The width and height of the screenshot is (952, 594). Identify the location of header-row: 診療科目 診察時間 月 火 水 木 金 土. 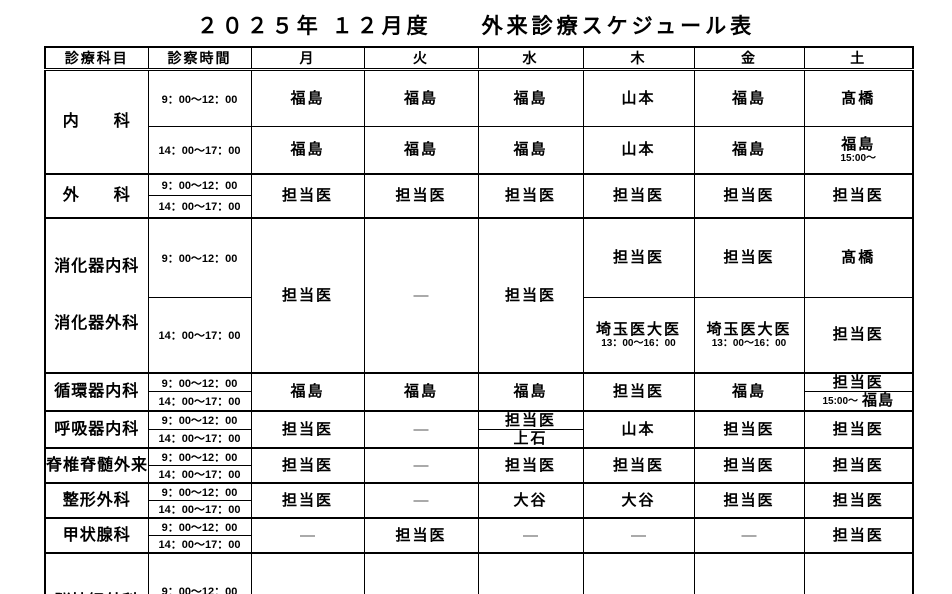
(479, 58).